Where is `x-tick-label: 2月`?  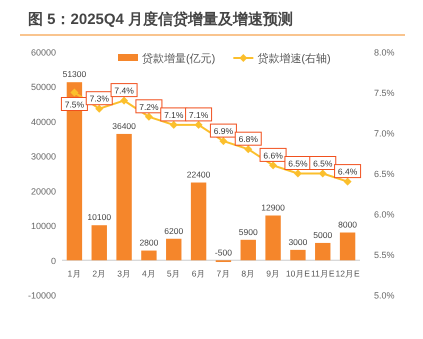
x-tick-label: 2月 is located at coordinates (99, 273).